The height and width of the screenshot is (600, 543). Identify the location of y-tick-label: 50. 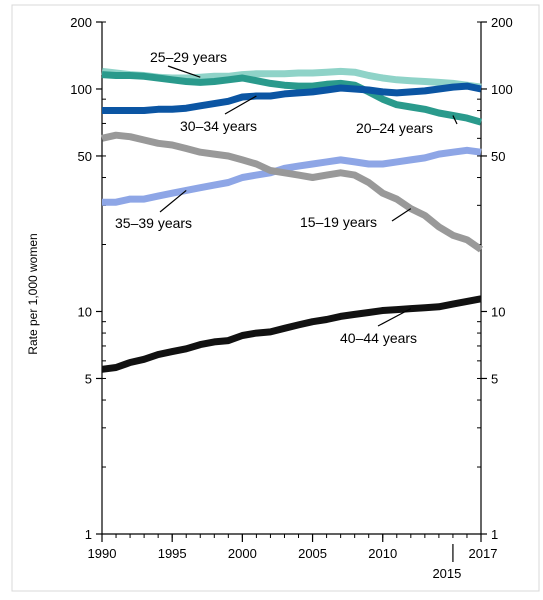
(85, 156).